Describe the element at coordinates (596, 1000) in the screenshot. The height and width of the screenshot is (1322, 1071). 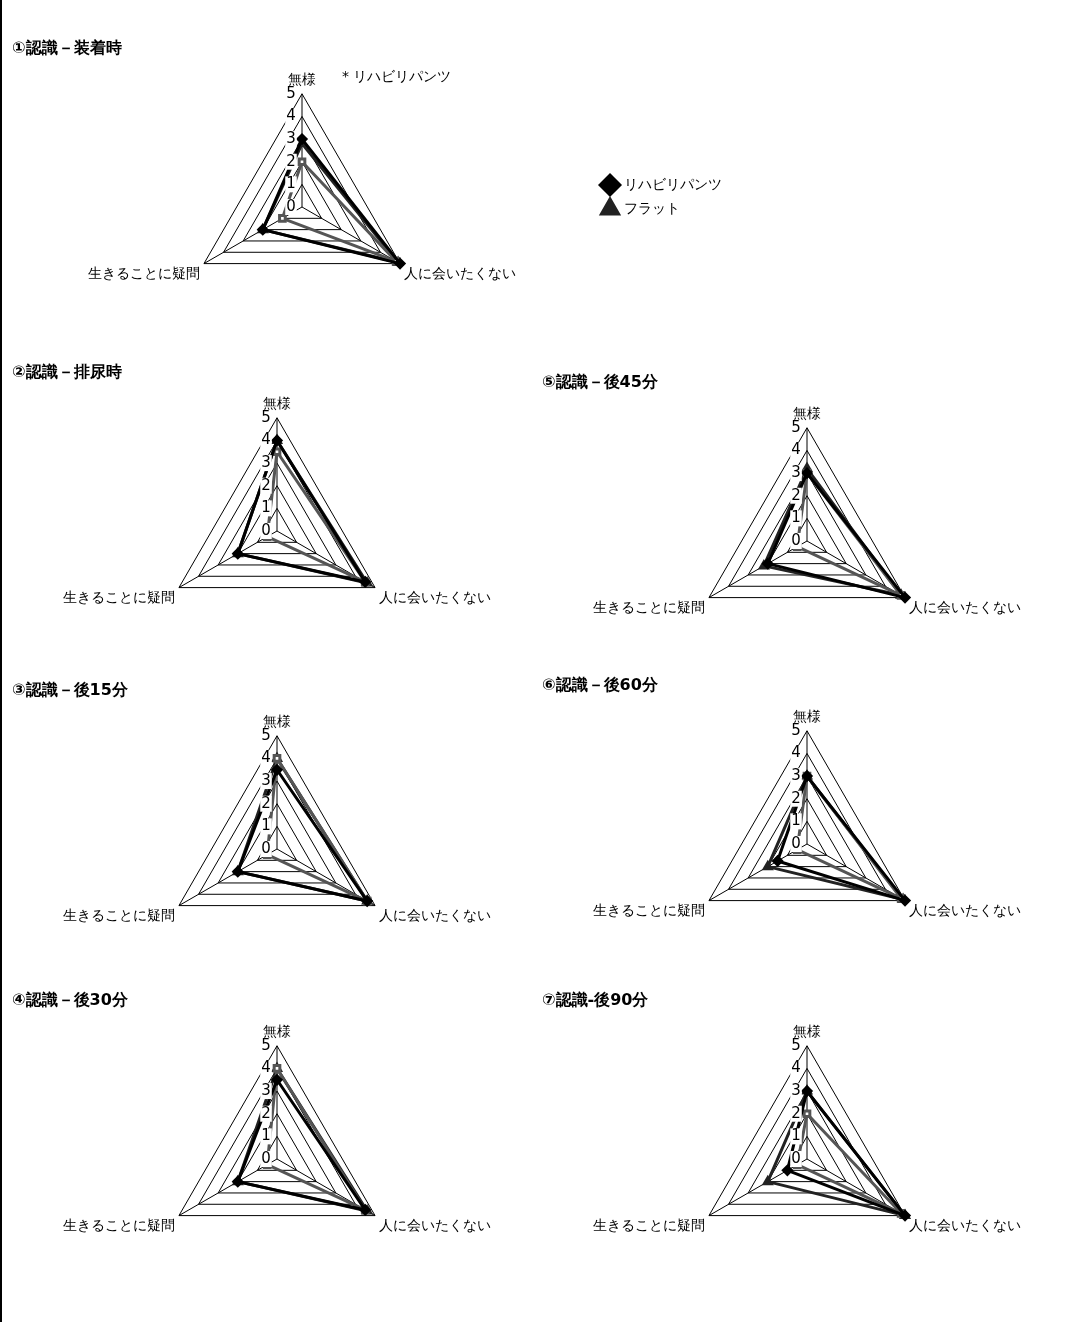
I see `chart-title: ⑦認識-後90分` at that location.